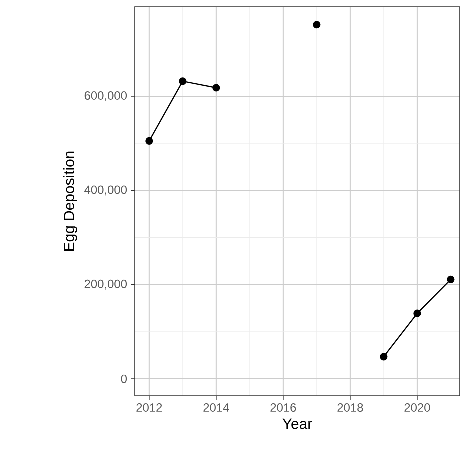 The width and height of the screenshot is (461, 457). Describe the element at coordinates (70, 201) in the screenshot. I see `y-axis-title: Egg Deposition` at that location.